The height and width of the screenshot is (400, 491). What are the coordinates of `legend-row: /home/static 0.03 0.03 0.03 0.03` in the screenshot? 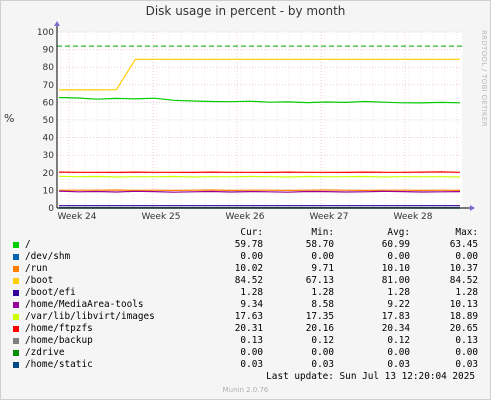 It's located at (247, 365).